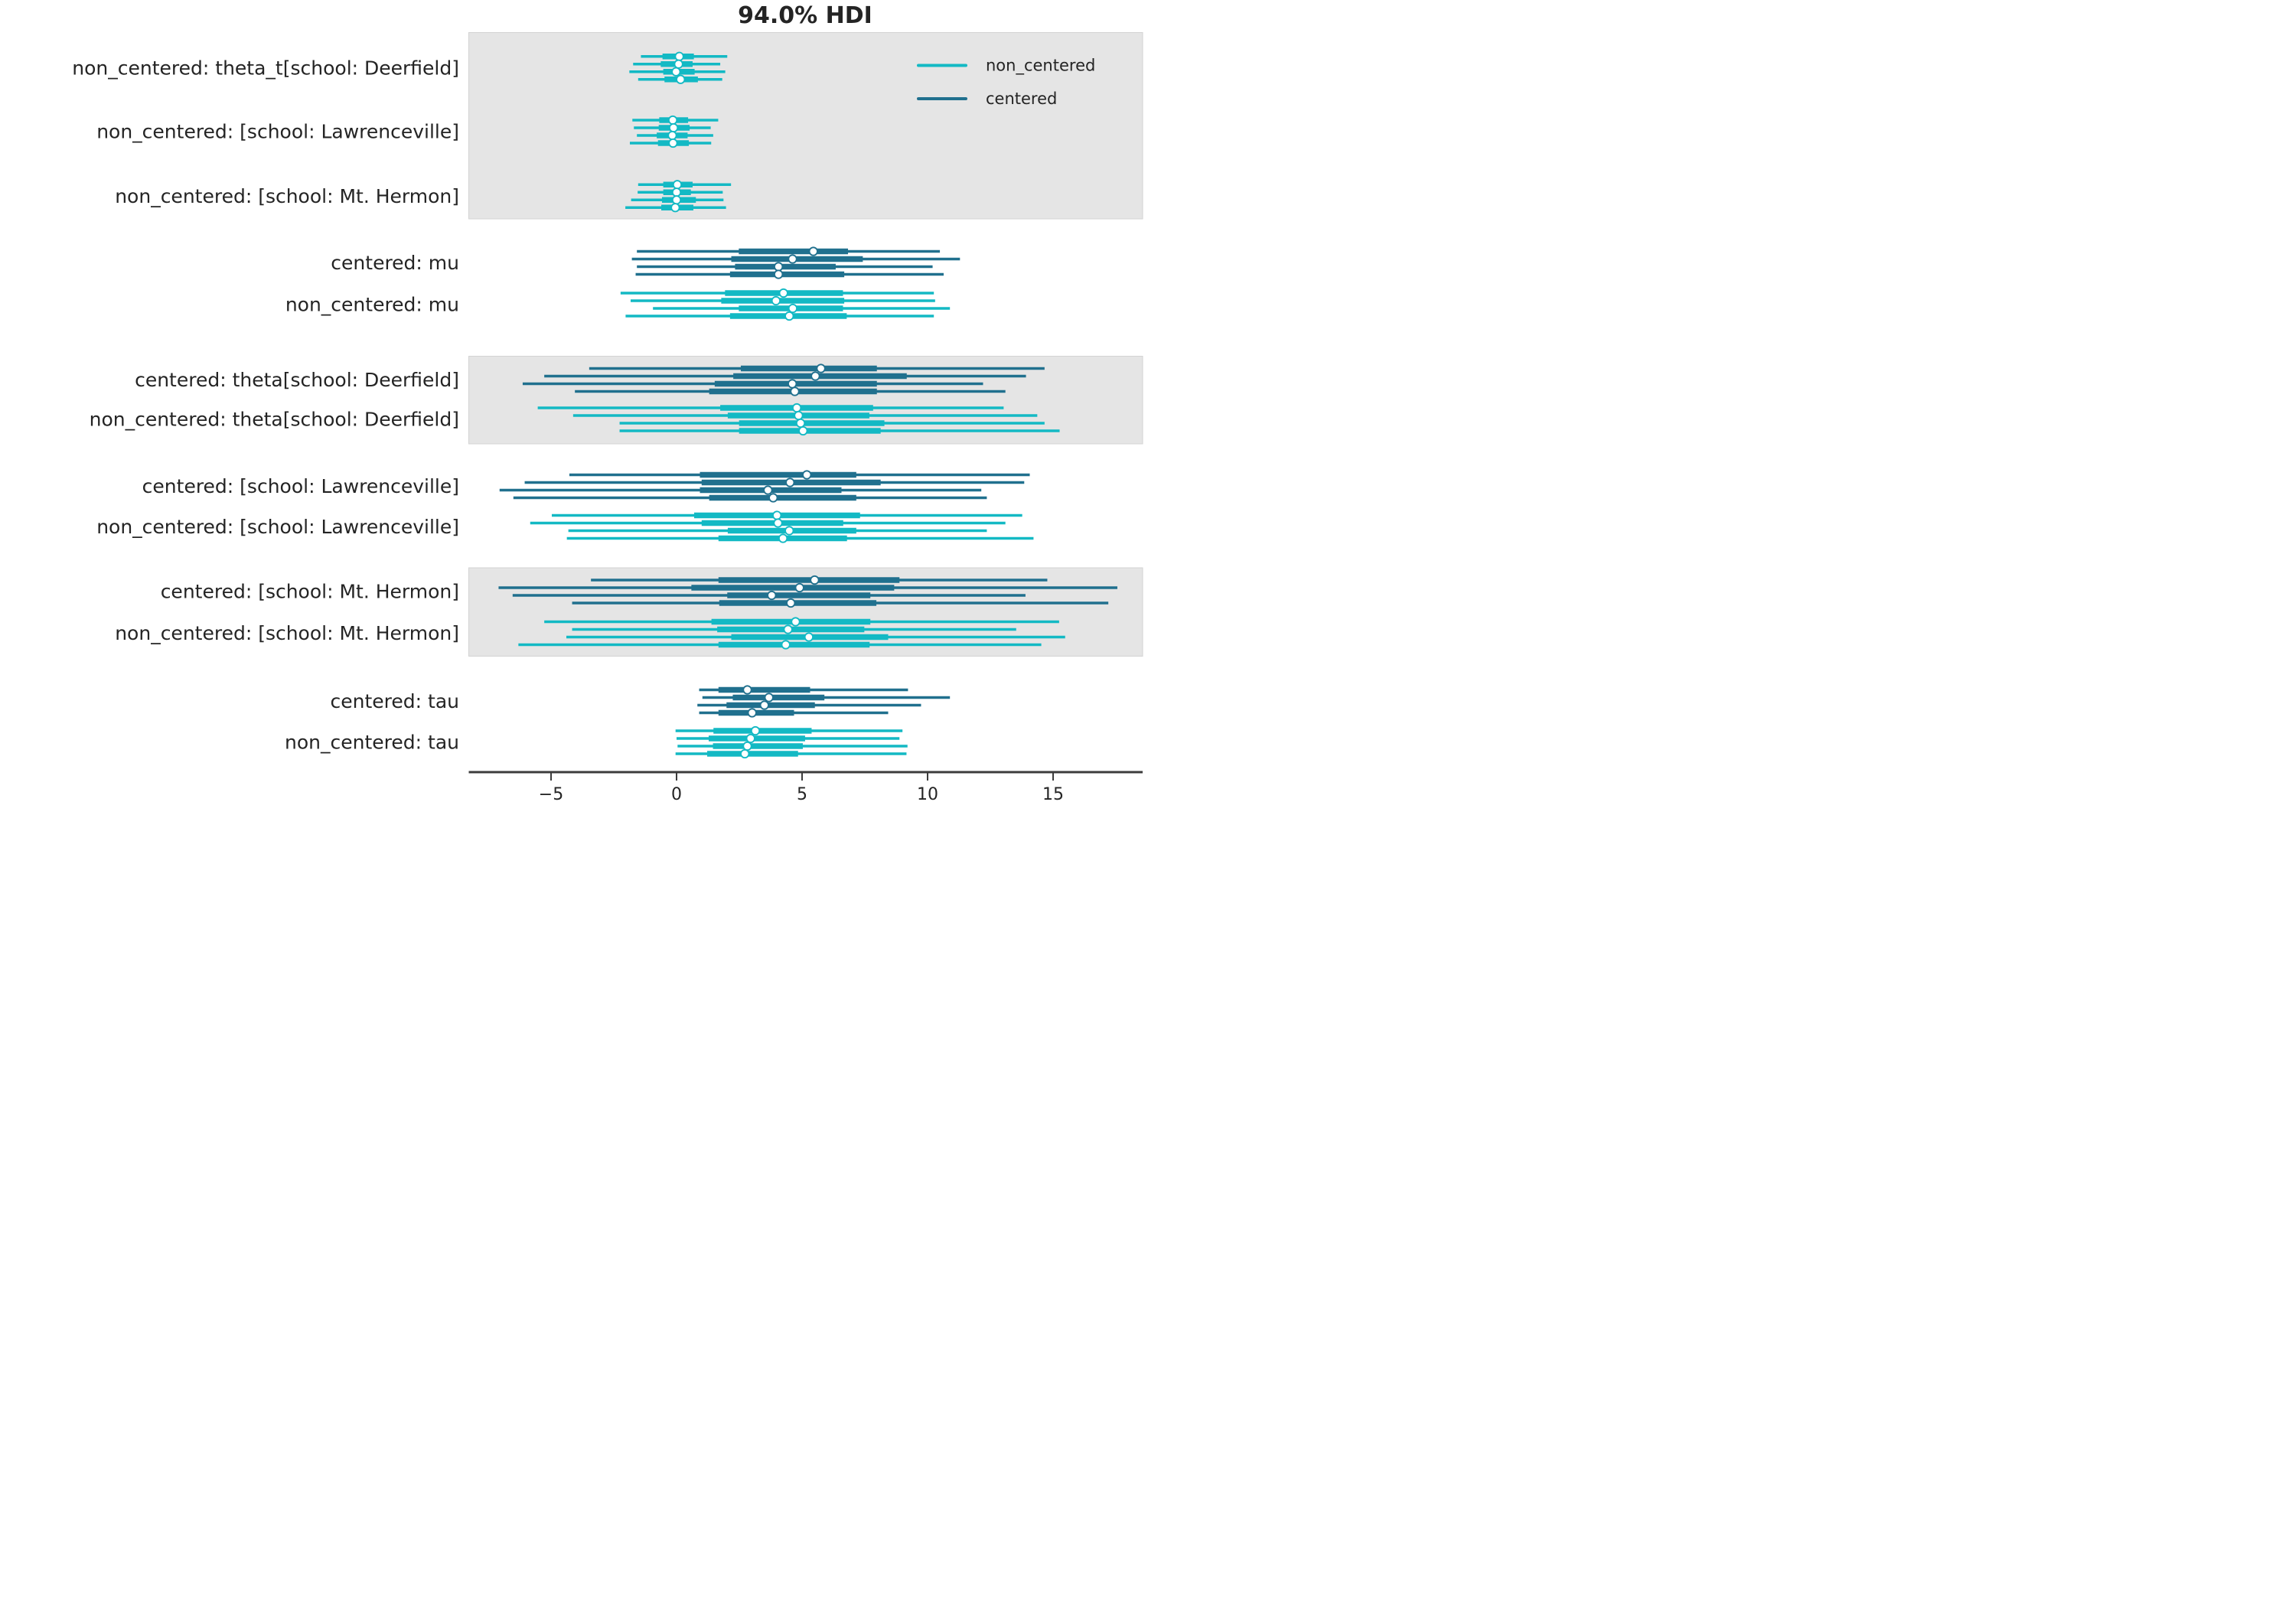 The image size is (2296, 1607). What do you see at coordinates (805, 15) in the screenshot?
I see `plot-title: 94.0% HDI` at bounding box center [805, 15].